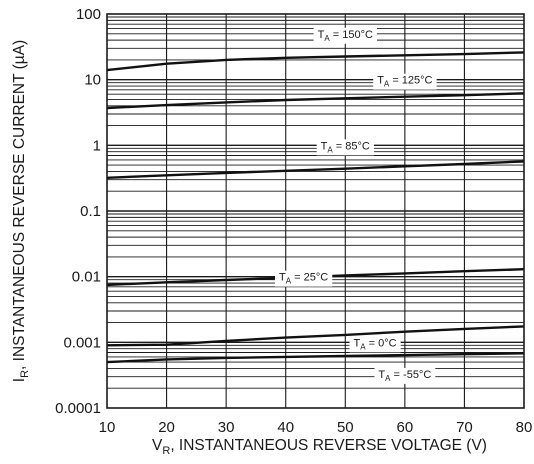  What do you see at coordinates (226, 427) in the screenshot?
I see `x-tick-label: 30` at bounding box center [226, 427].